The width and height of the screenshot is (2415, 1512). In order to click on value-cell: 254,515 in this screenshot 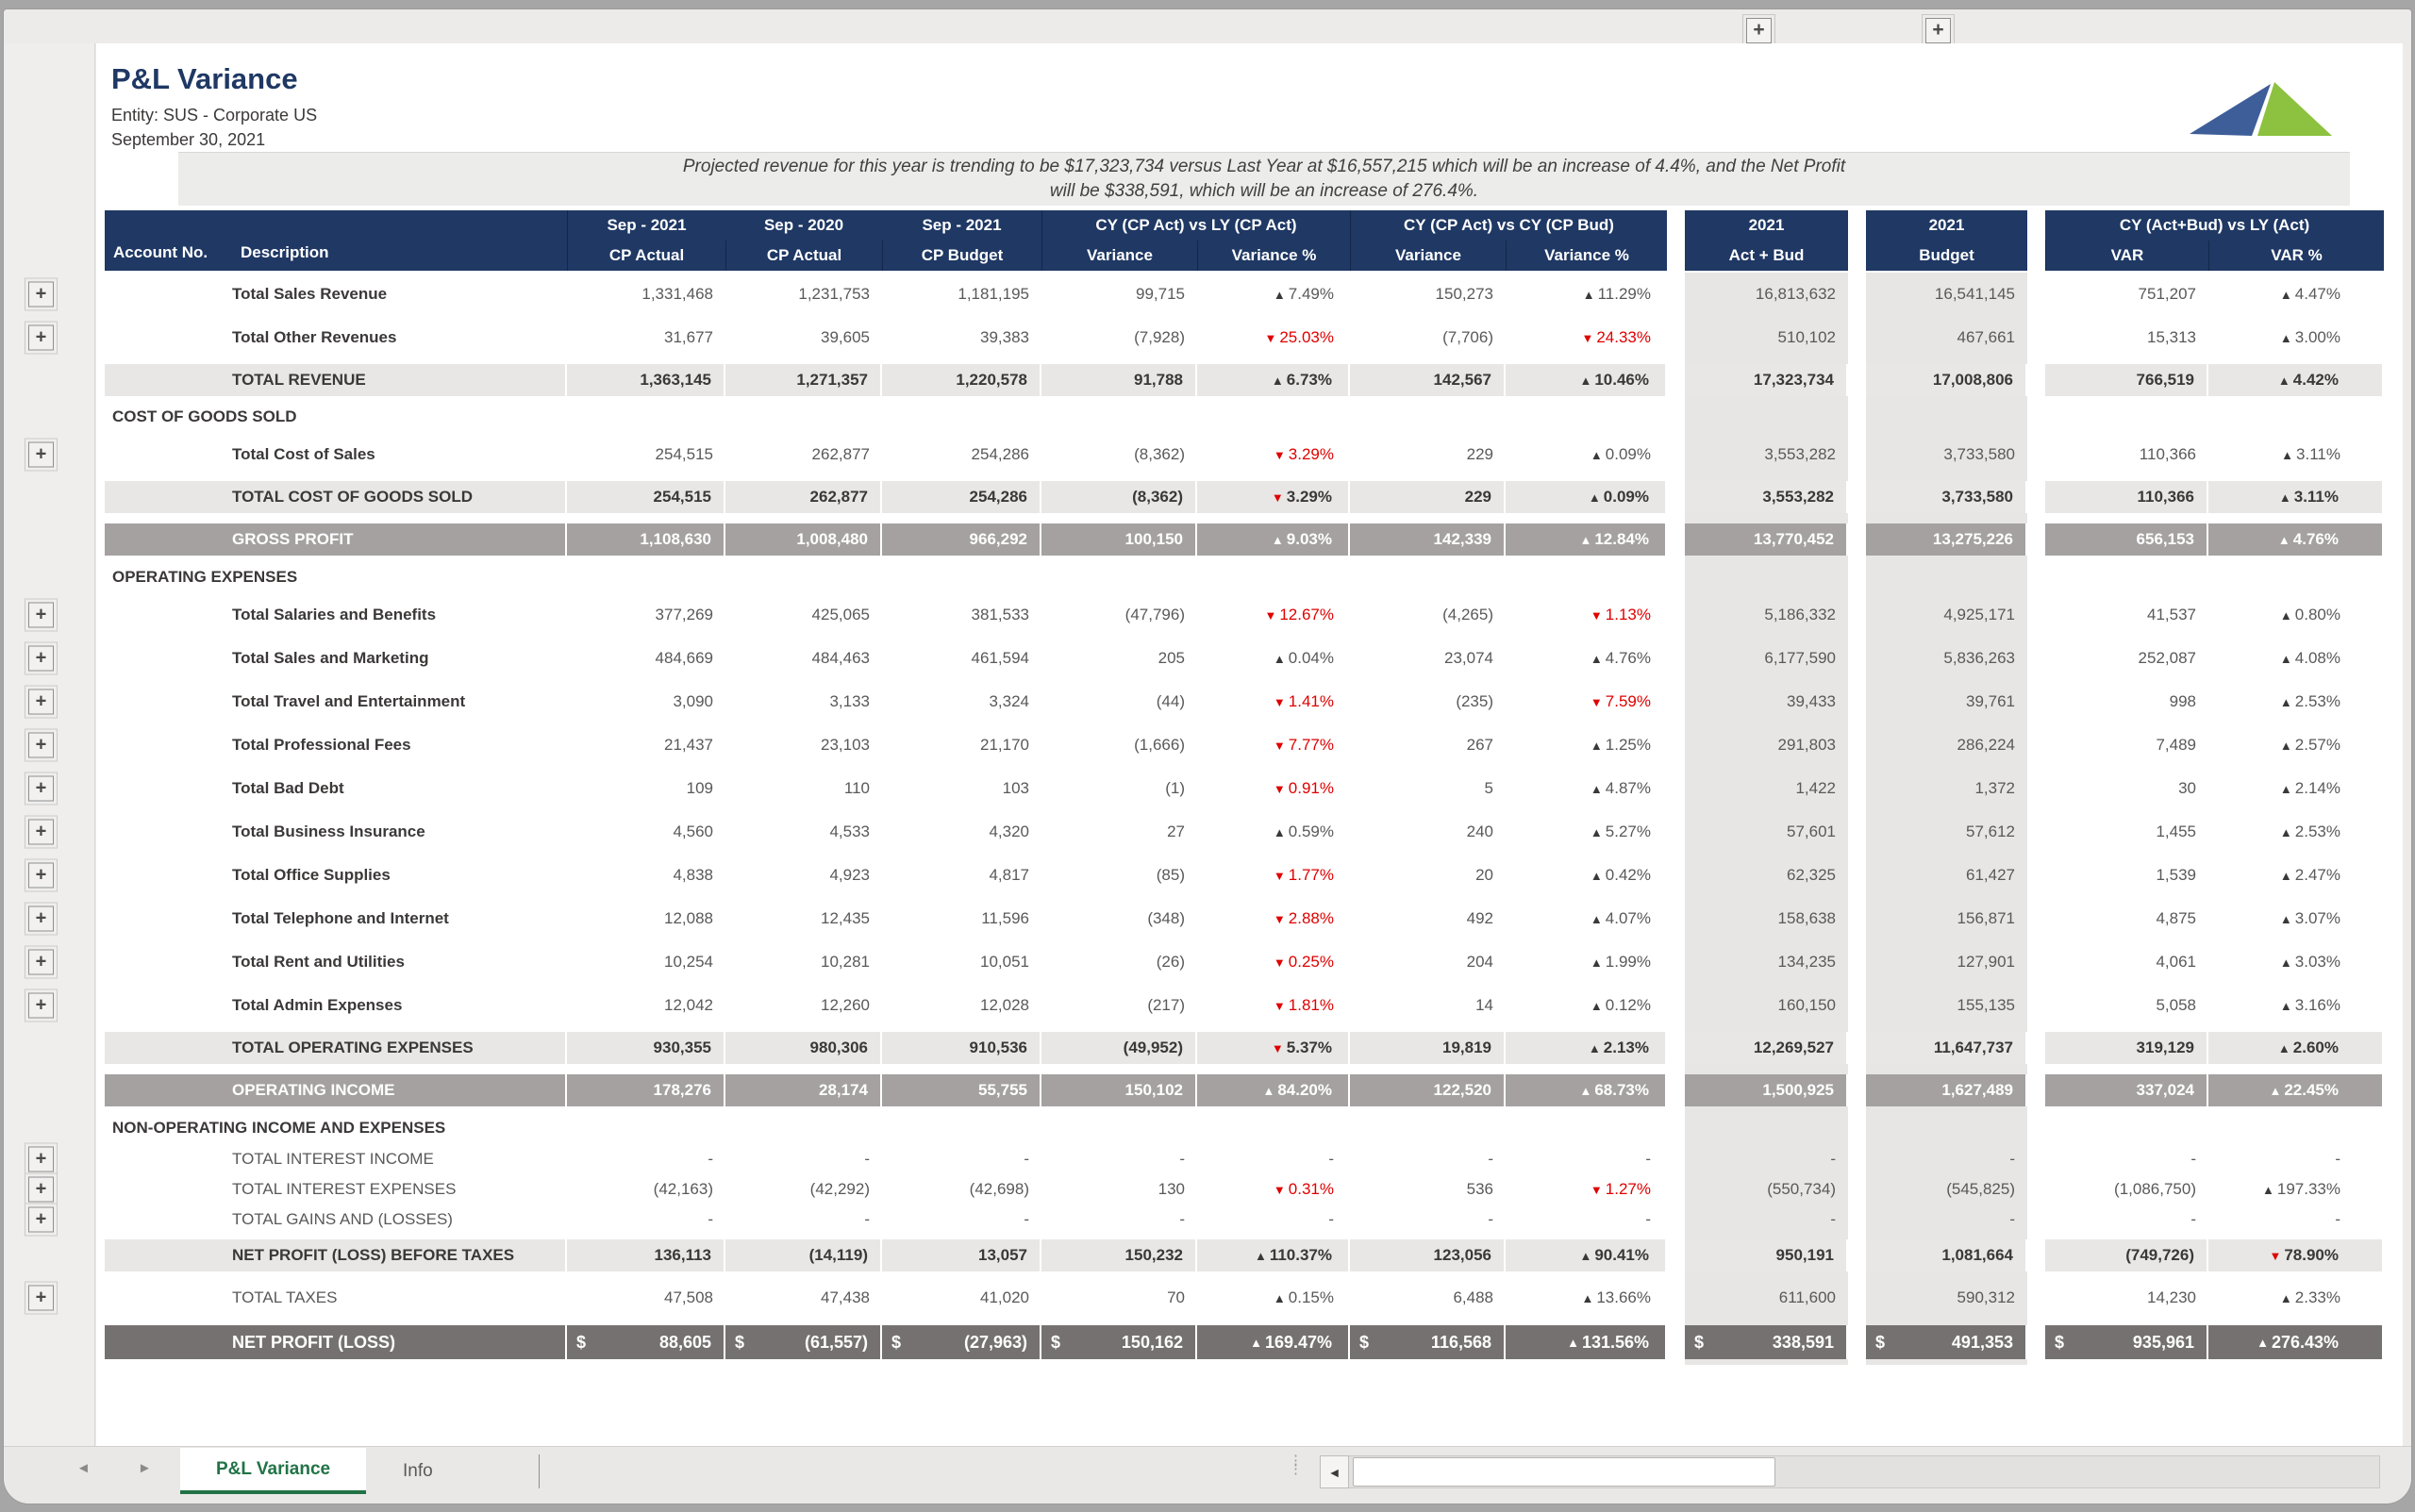, I will do `click(646, 497)`.